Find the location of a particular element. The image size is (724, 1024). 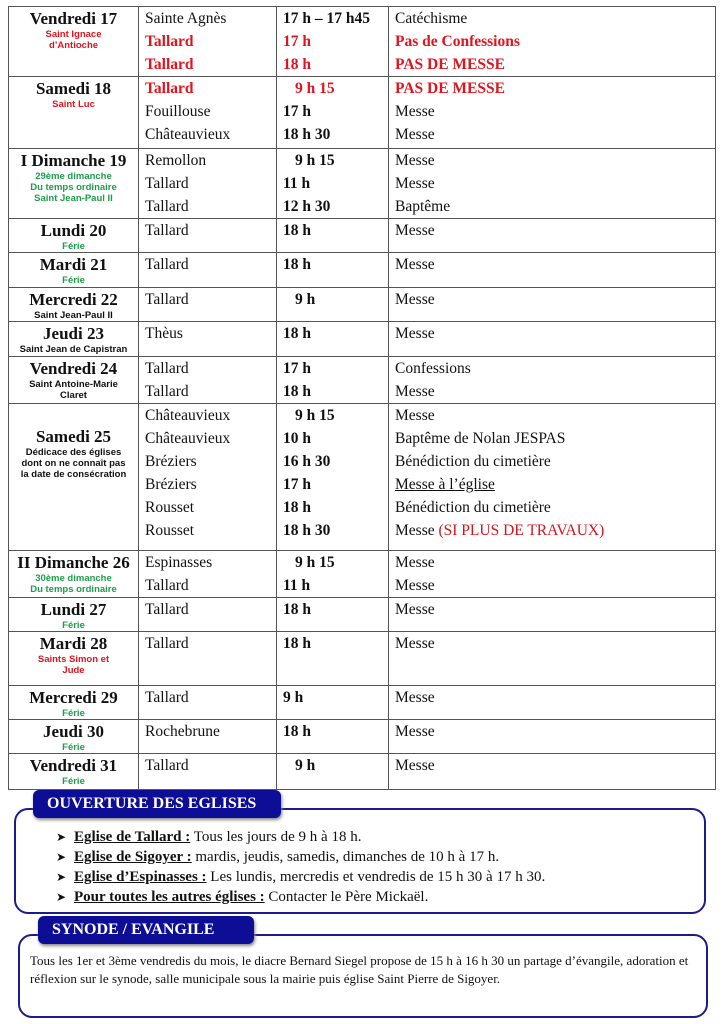

place: Remollon is located at coordinates (176, 160).